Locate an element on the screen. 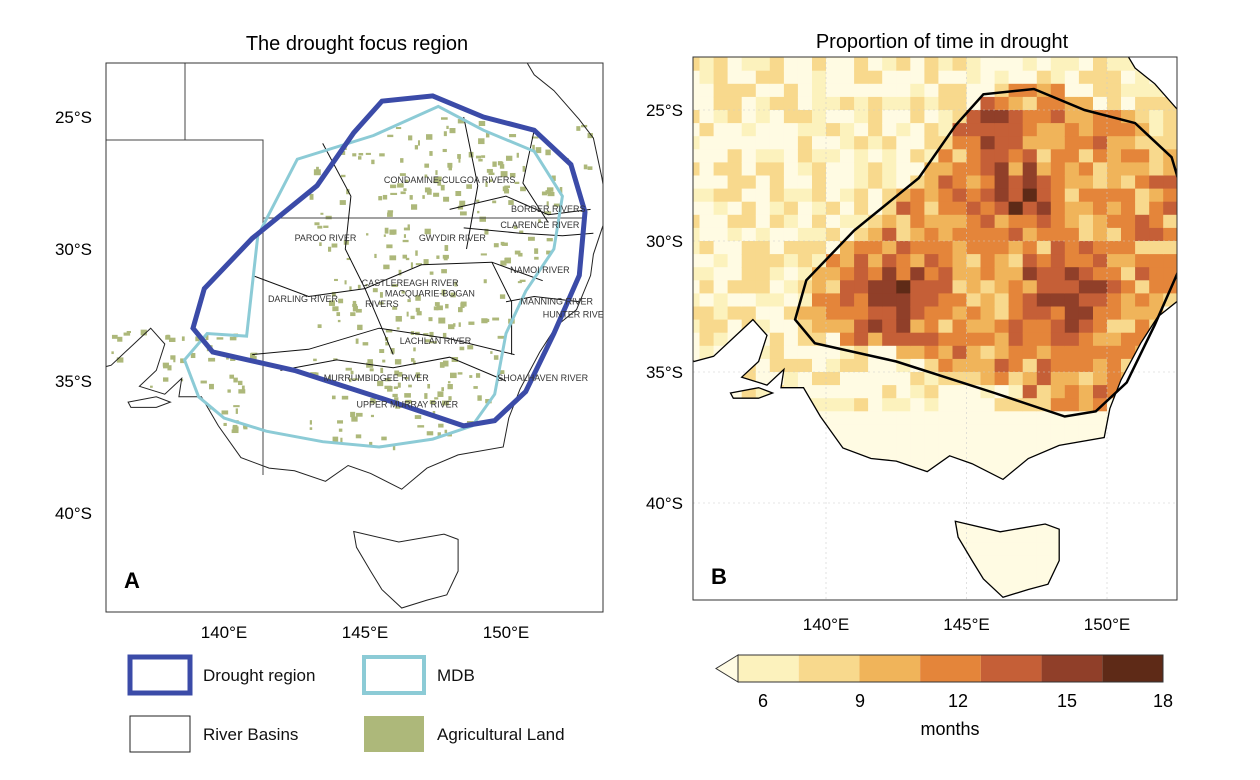 This screenshot has height=780, width=1260. kangaroo-island is located at coordinates (752, 393).